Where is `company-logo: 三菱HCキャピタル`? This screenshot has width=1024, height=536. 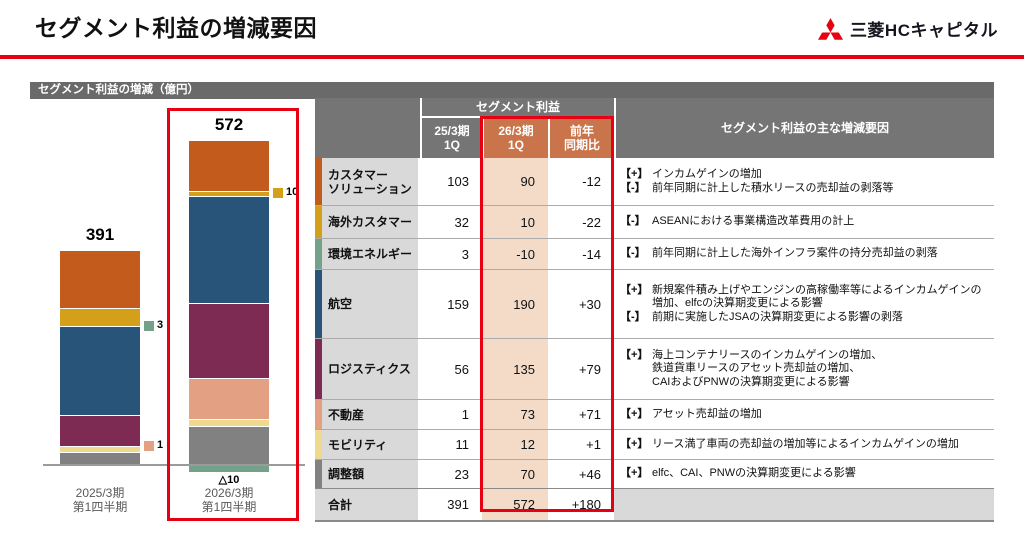
company-logo: 三菱HCキャピタル is located at coordinates (907, 28).